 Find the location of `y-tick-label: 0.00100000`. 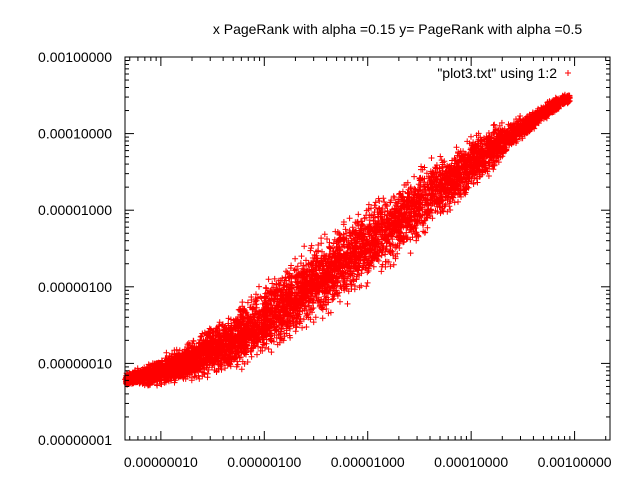

y-tick-label: 0.00100000 is located at coordinates (75, 57).